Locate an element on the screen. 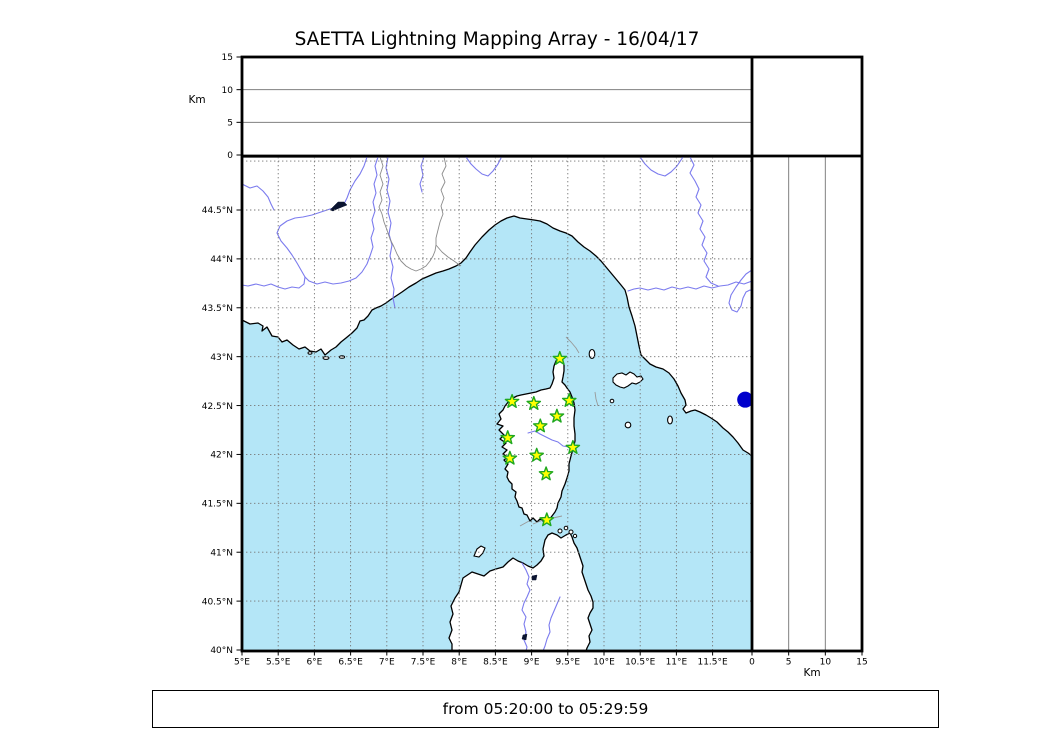 Image resolution: width=1050 pixels, height=750 pixels. right-km-tick-label: 10 is located at coordinates (826, 663).